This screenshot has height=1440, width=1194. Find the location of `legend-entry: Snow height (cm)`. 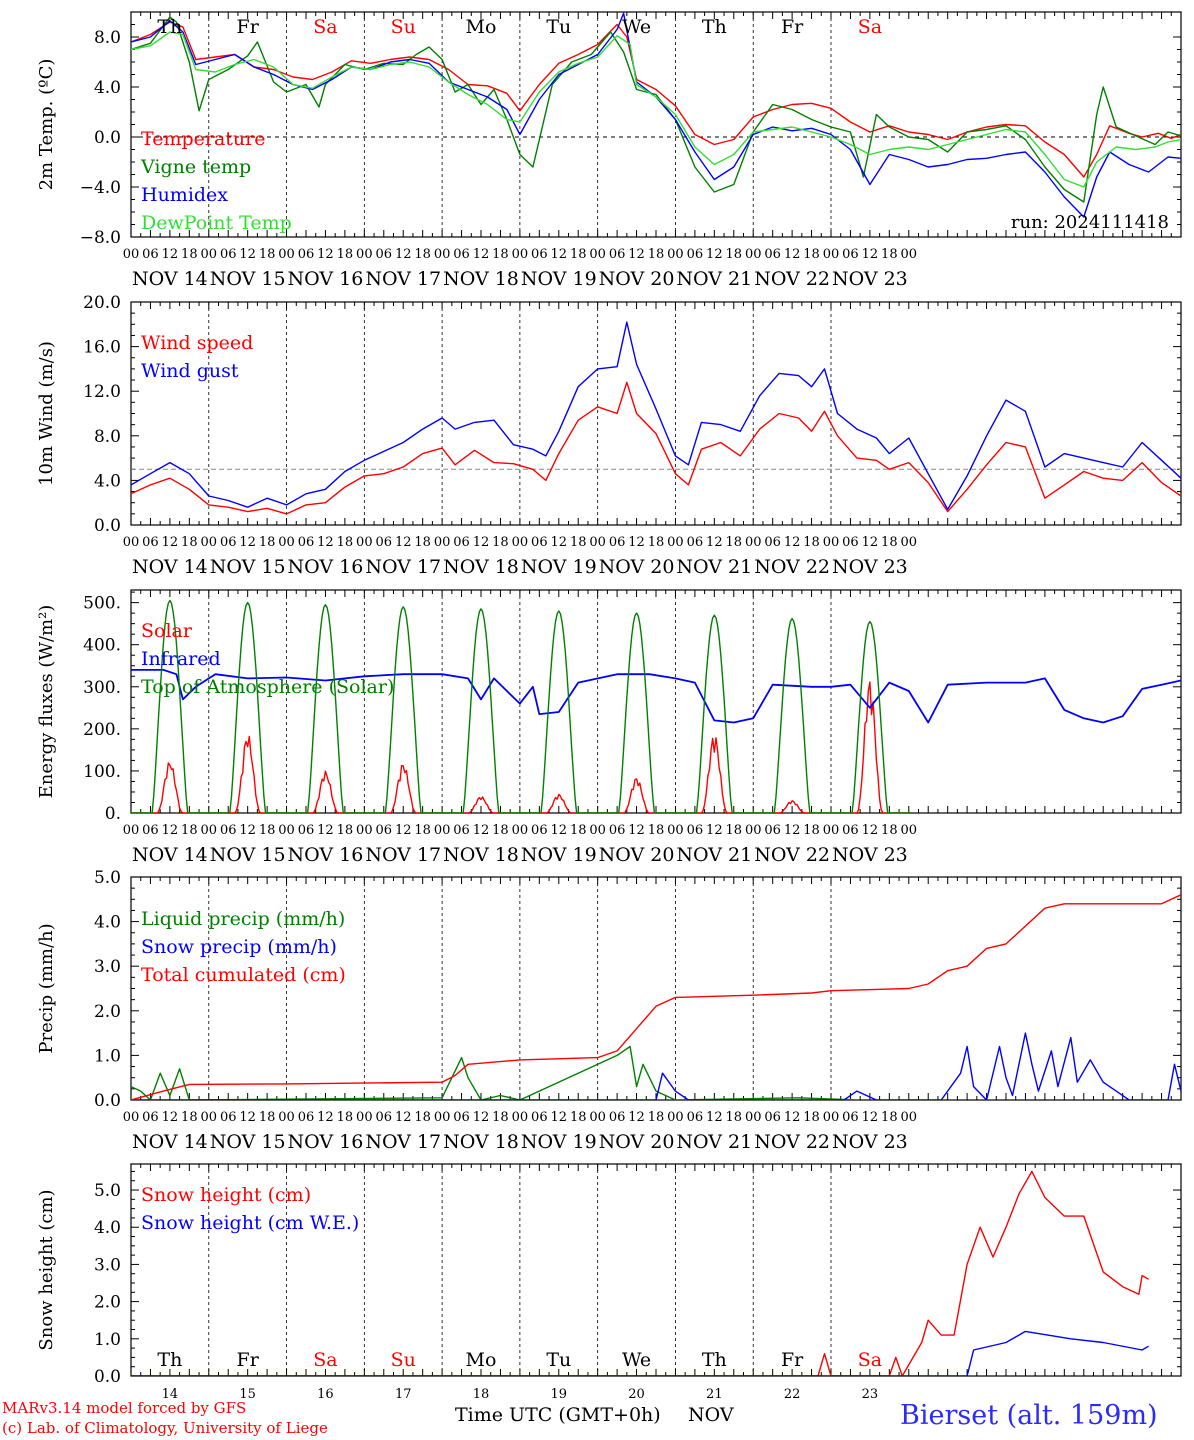

legend-entry: Snow height (cm) is located at coordinates (226, 1195).